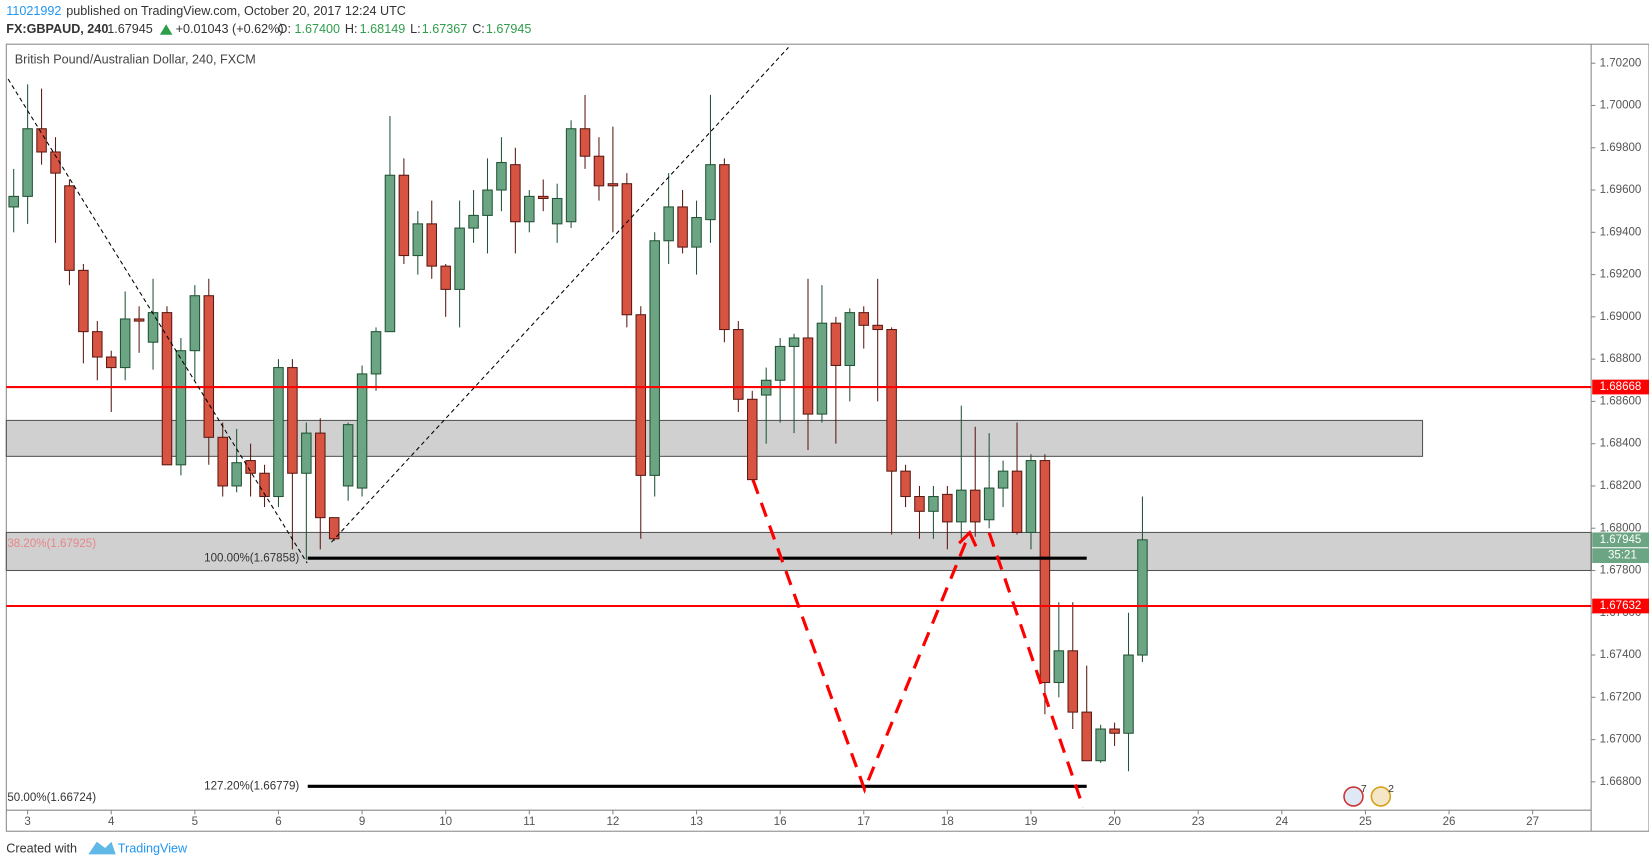 This screenshot has height=867, width=1649. Describe the element at coordinates (1621, 106) in the screenshot. I see `y-tick-label: 1.70000` at that location.